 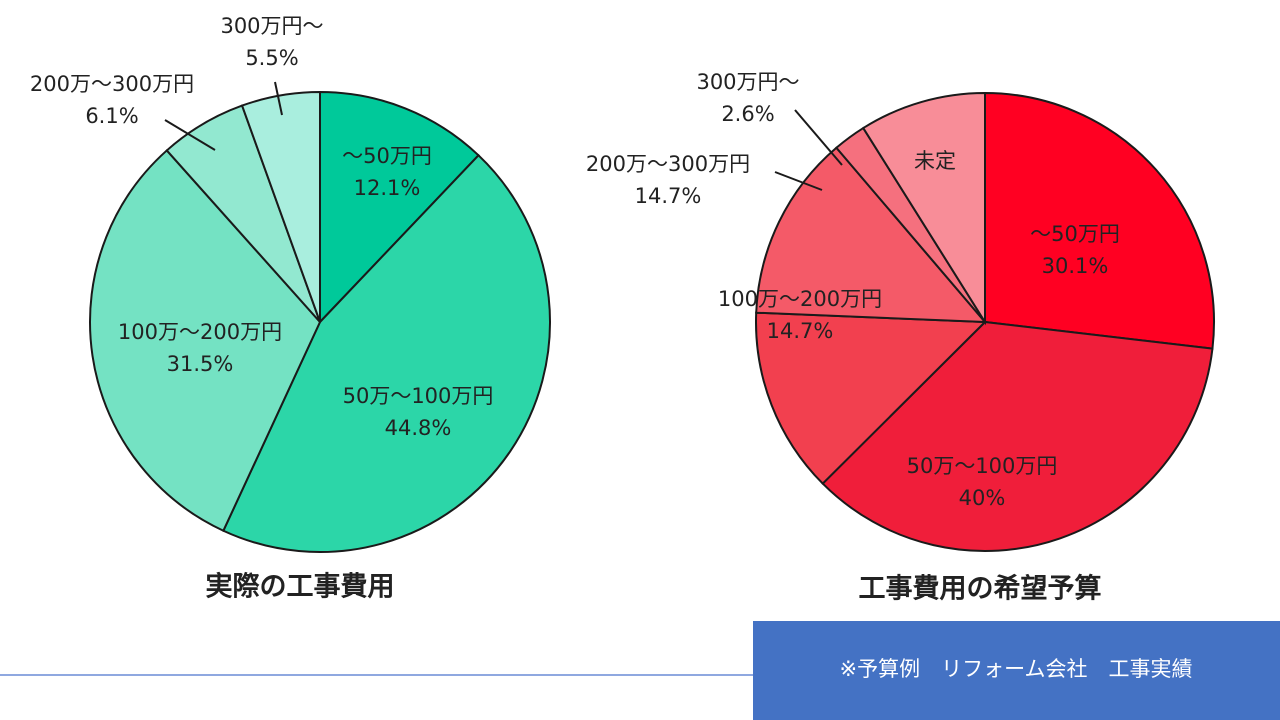 What do you see at coordinates (387, 188) in the screenshot?
I see `slice-value-label: 12.1%` at bounding box center [387, 188].